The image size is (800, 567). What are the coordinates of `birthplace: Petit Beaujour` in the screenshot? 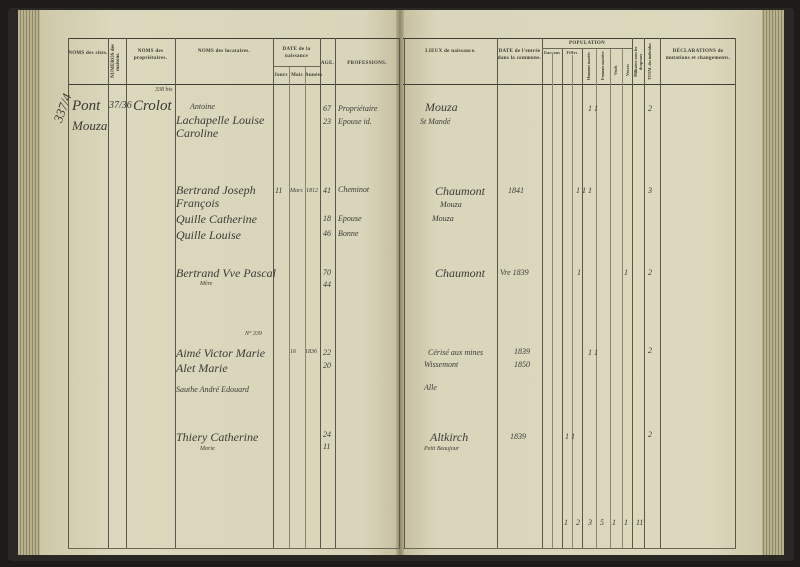 It's located at (442, 449).